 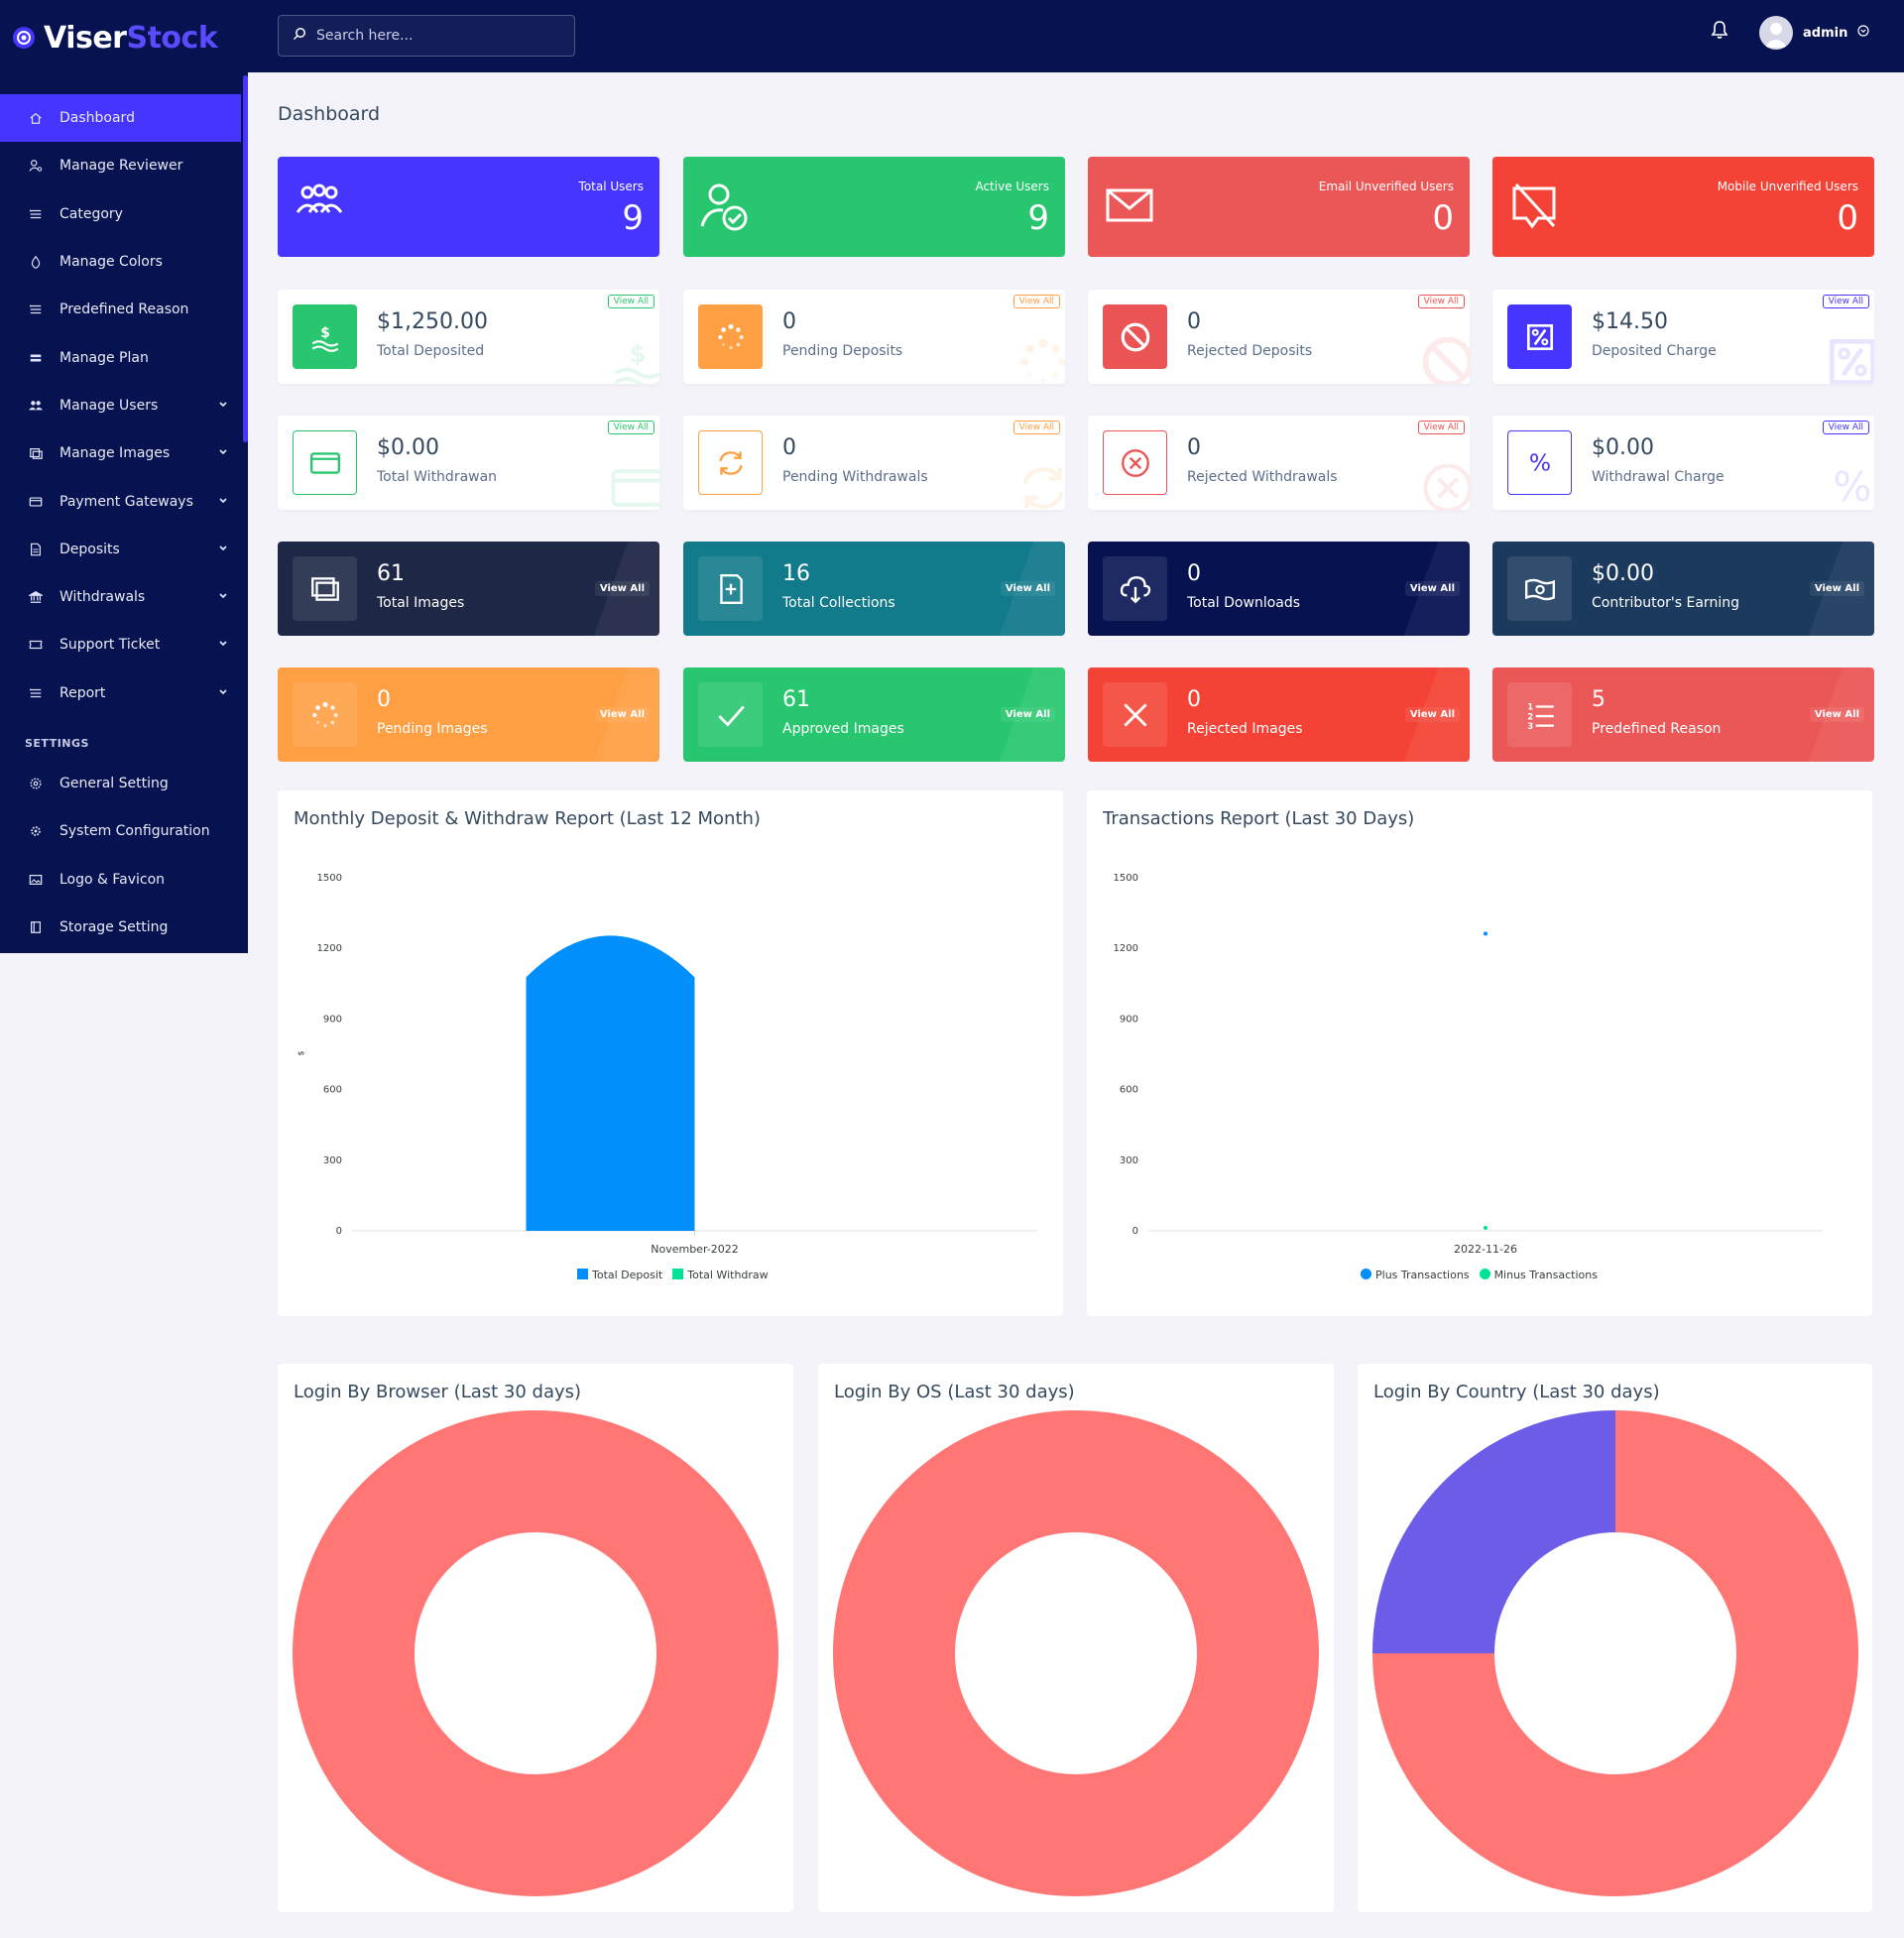 What do you see at coordinates (720, 1275) in the screenshot?
I see `legend-item: Total Withdraw` at bounding box center [720, 1275].